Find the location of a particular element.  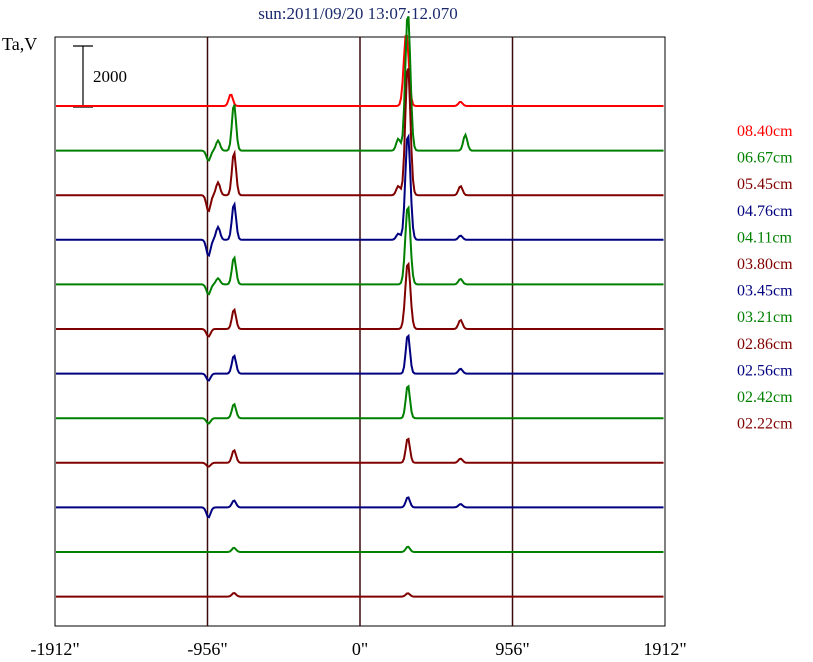

trace-03.80cm is located at coordinates (360, 299).